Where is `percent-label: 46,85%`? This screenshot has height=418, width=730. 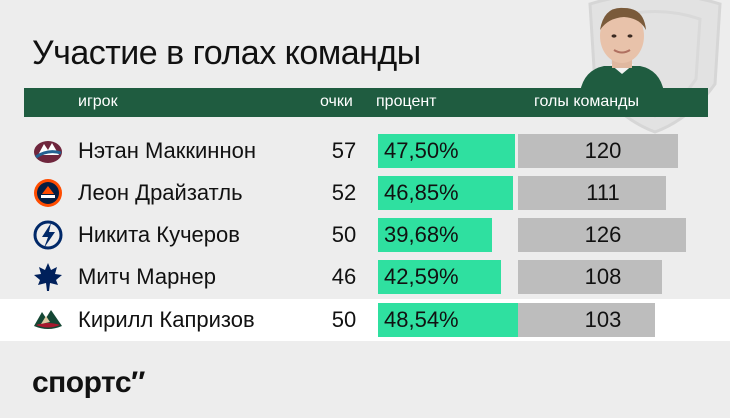 percent-label: 46,85% is located at coordinates (421, 192).